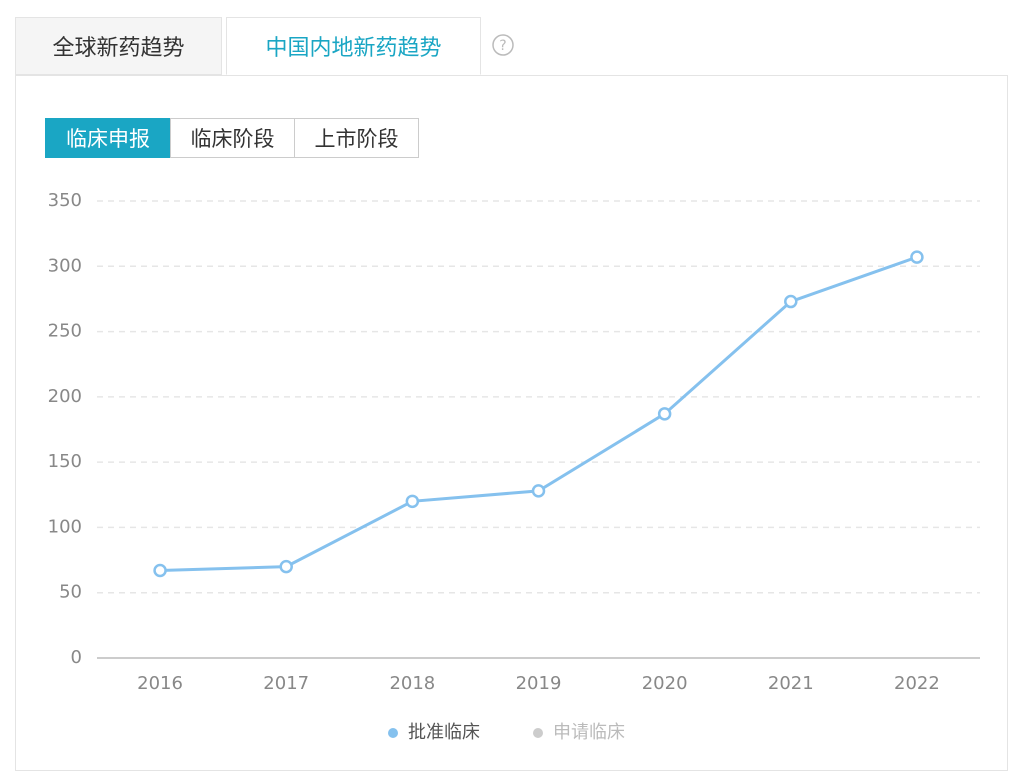 The width and height of the screenshot is (1023, 781). What do you see at coordinates (356, 138) in the screenshot?
I see `button: 上市阶段` at bounding box center [356, 138].